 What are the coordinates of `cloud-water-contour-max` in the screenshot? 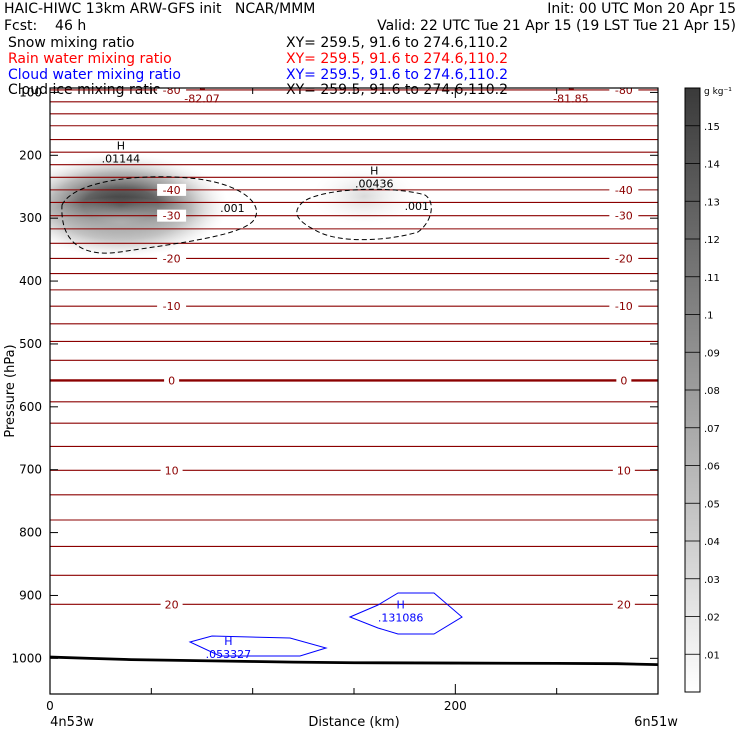 It's located at (405, 613).